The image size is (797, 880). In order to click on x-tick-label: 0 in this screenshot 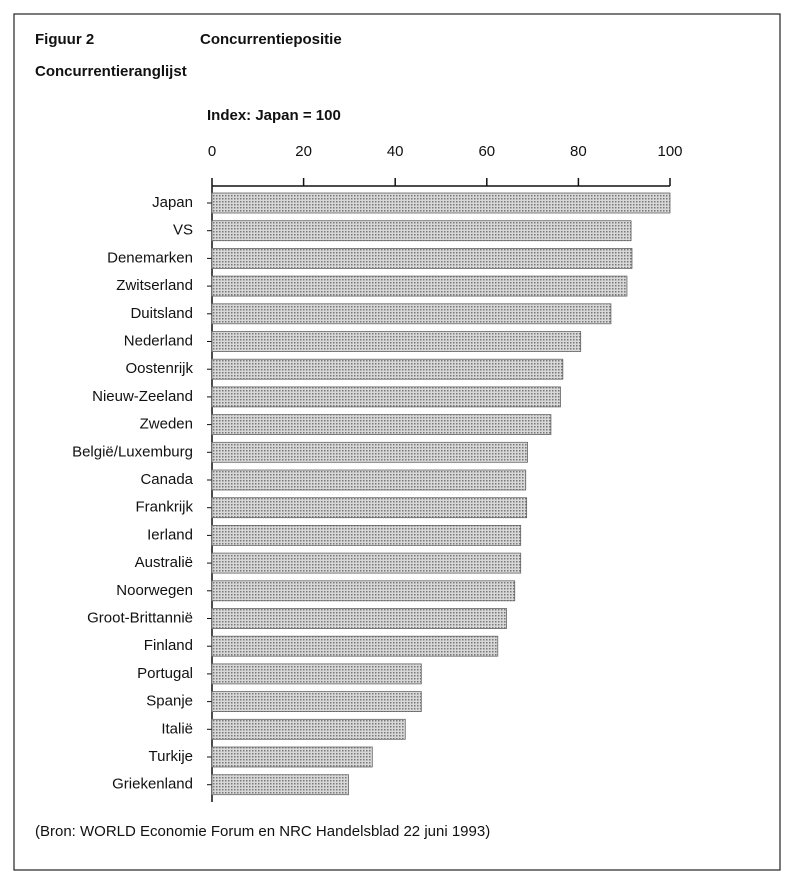, I will do `click(212, 151)`.